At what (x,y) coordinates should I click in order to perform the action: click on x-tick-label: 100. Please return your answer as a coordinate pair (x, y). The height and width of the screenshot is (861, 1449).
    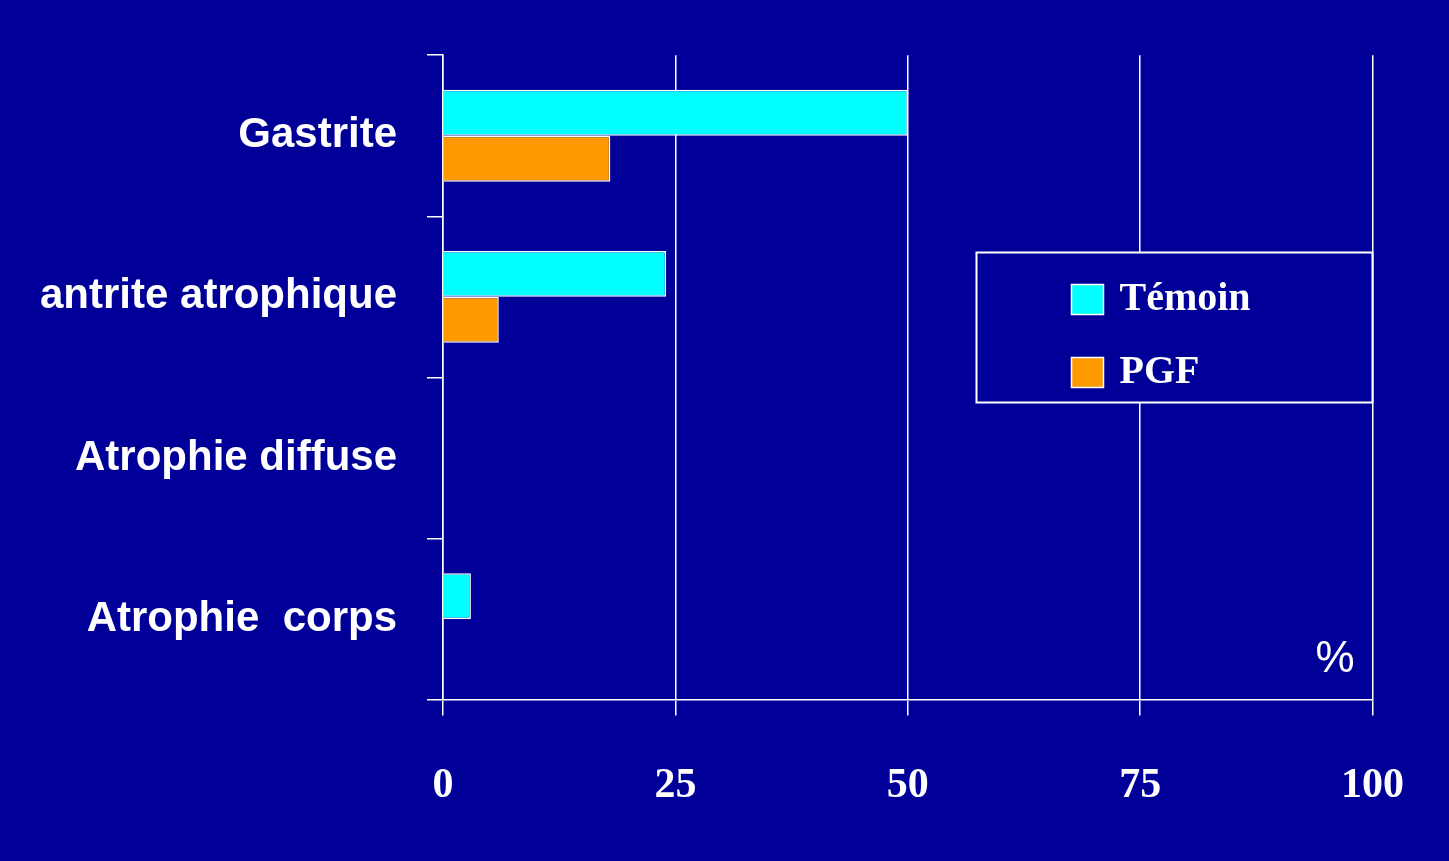
    Looking at the image, I should click on (1372, 782).